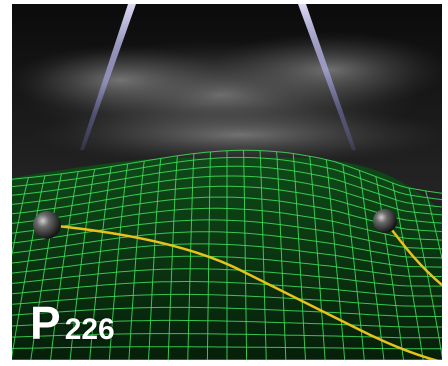 The height and width of the screenshot is (366, 448). What do you see at coordinates (108, 77) in the screenshot?
I see `light-beam-left` at bounding box center [108, 77].